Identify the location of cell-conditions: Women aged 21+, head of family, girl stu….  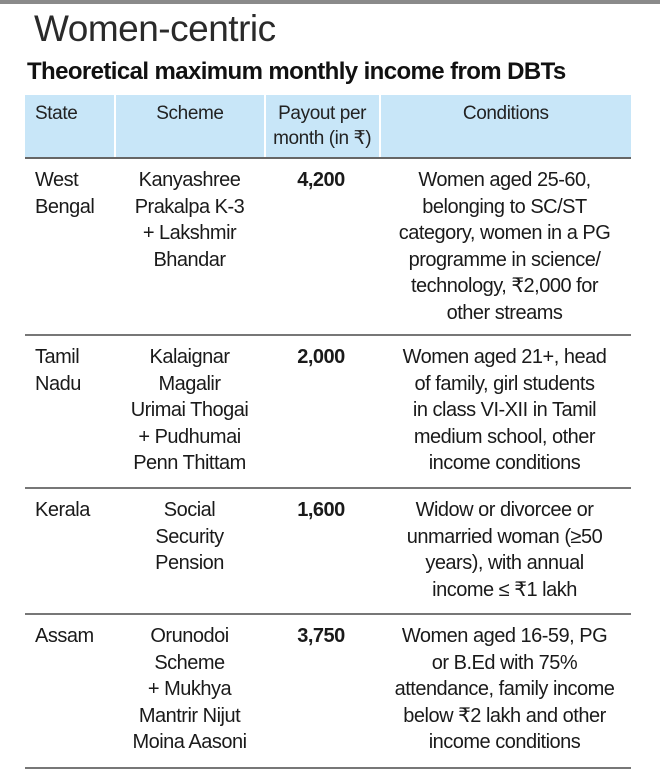
(504, 410).